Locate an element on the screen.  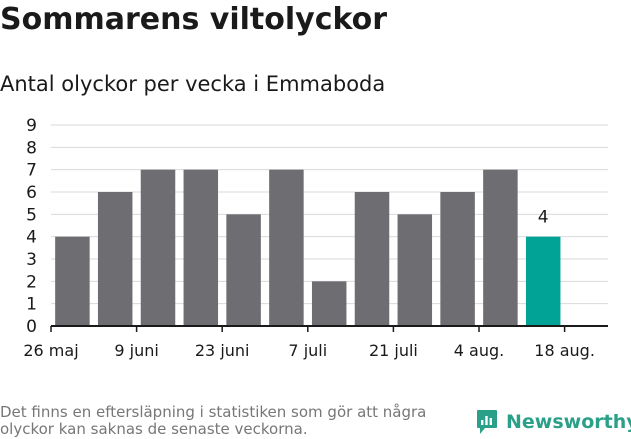
y-axis-tick-labels: 01 234 567 89 is located at coordinates (31, 226).